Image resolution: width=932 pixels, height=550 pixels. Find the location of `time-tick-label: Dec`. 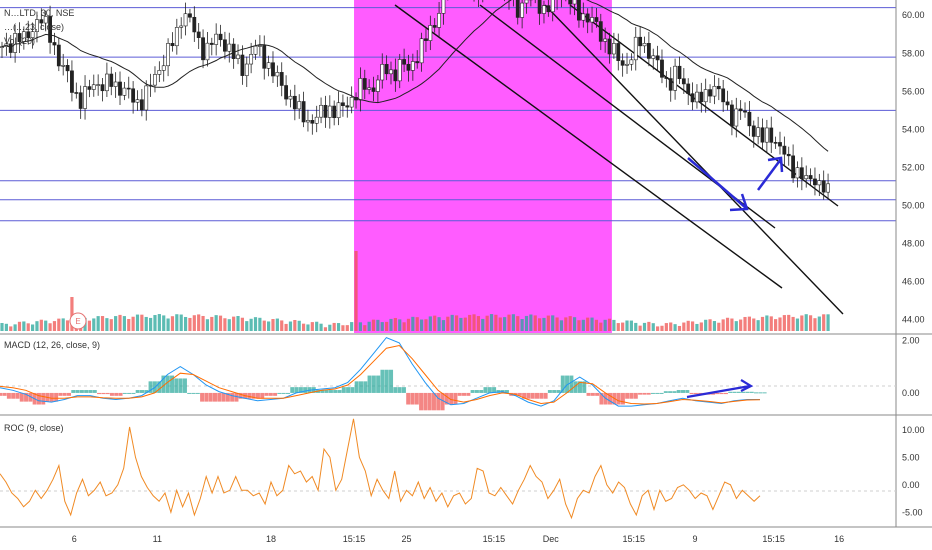

time-tick-label: Dec is located at coordinates (551, 539).